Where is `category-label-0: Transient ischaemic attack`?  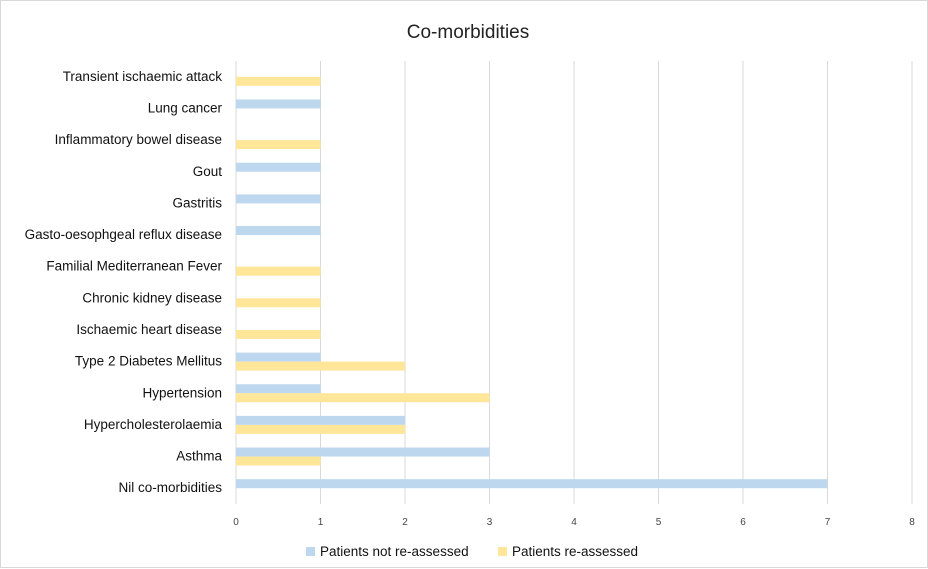
category-label-0: Transient ischaemic attack is located at coordinates (143, 76).